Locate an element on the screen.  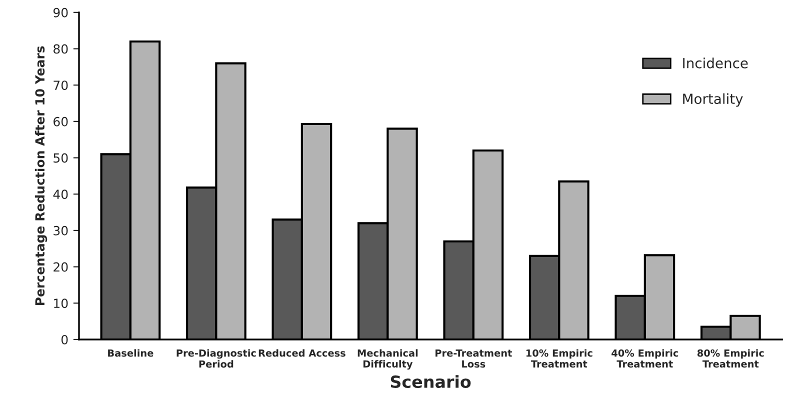
x-tick-label: 10% Empiric Treatment is located at coordinates (559, 358).